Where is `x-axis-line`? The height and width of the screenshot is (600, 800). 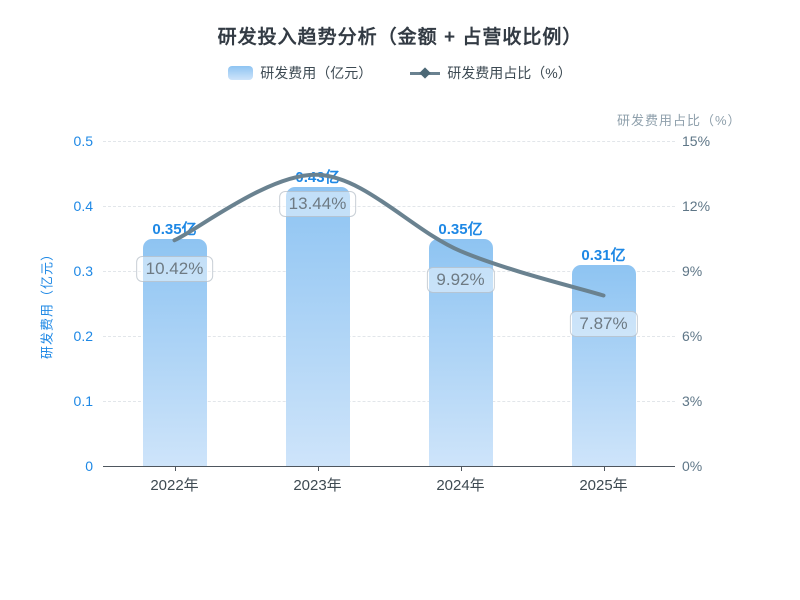 x-axis-line is located at coordinates (389, 466).